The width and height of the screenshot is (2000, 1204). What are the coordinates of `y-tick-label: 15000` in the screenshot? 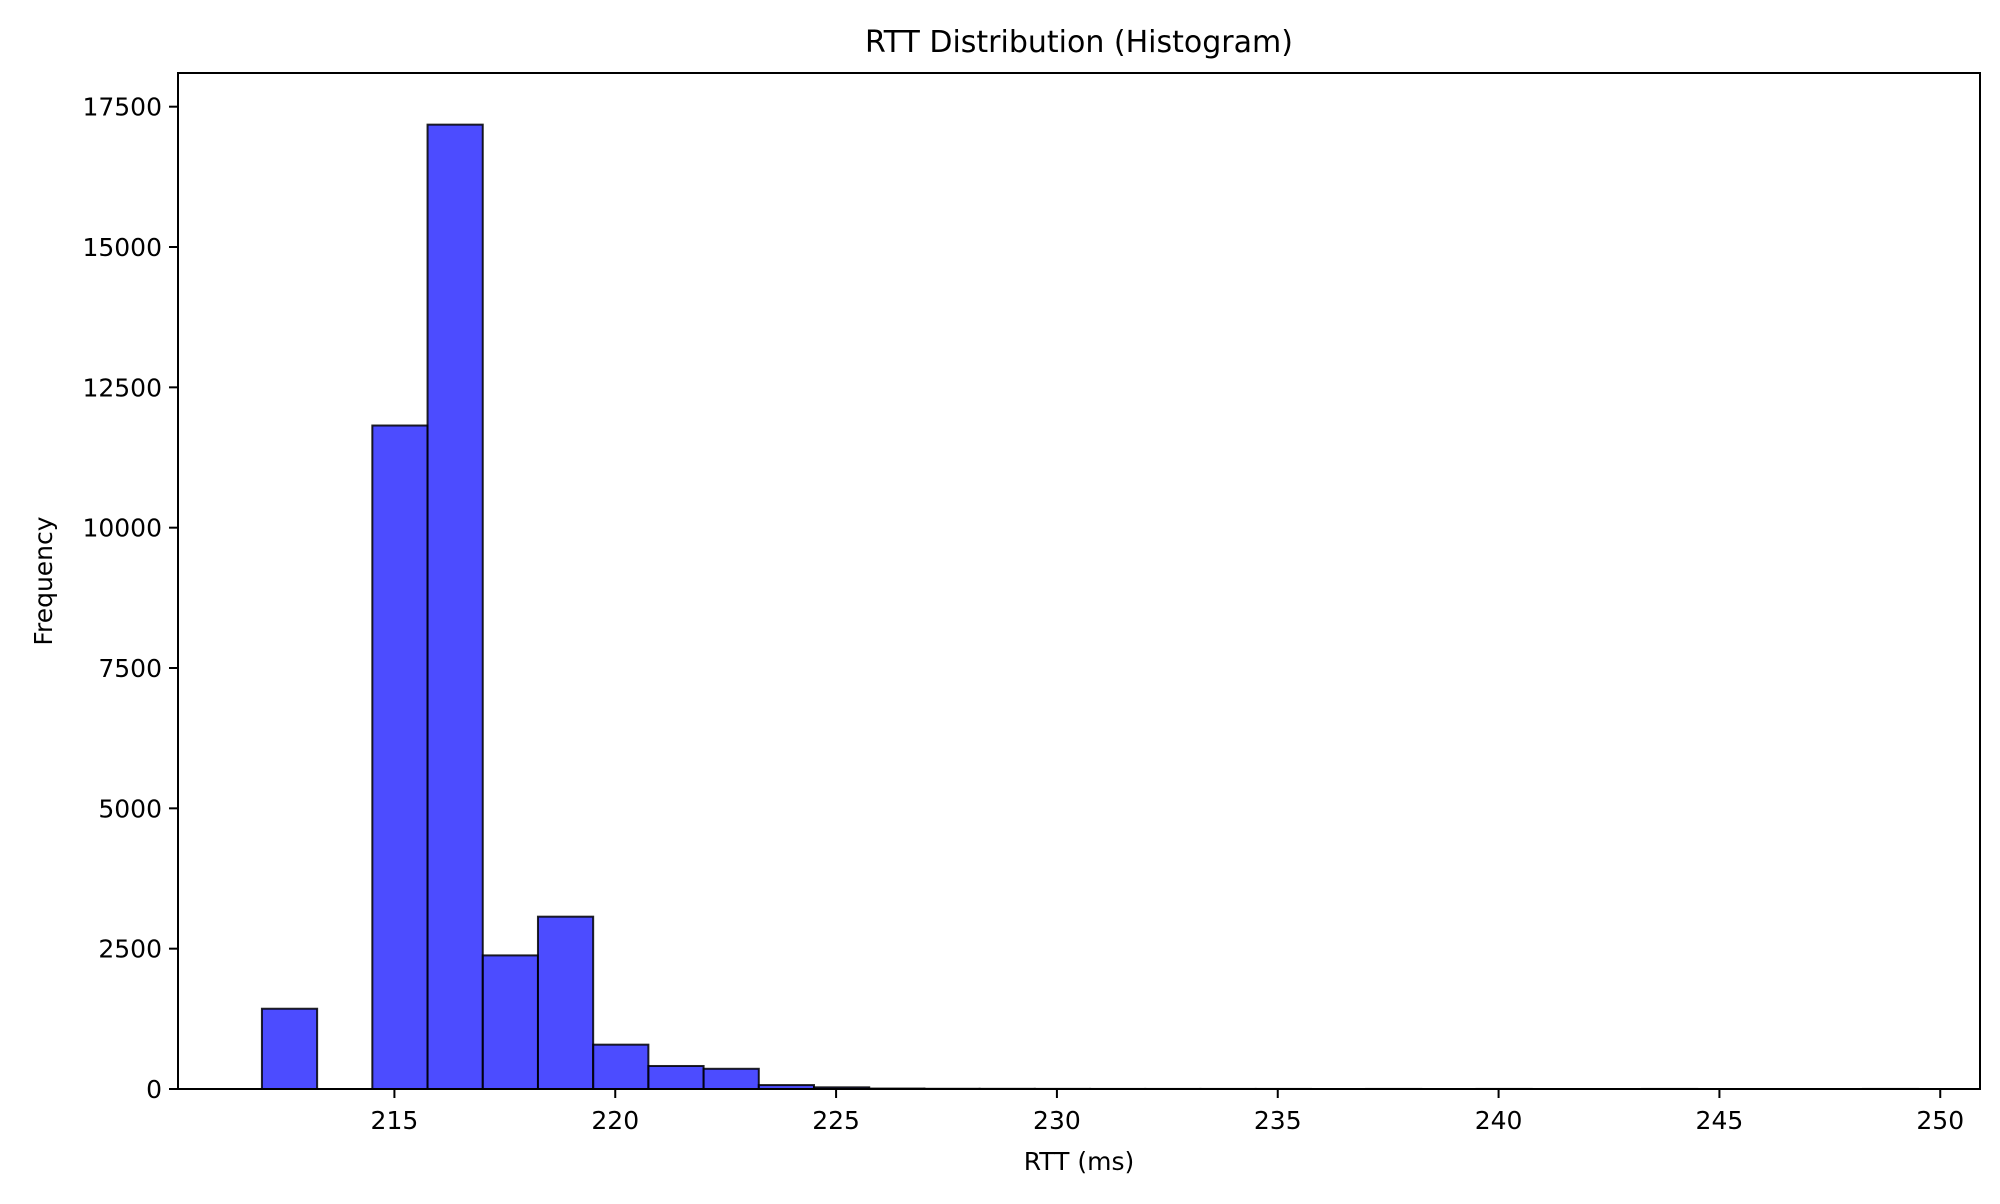 It's located at (122, 247).